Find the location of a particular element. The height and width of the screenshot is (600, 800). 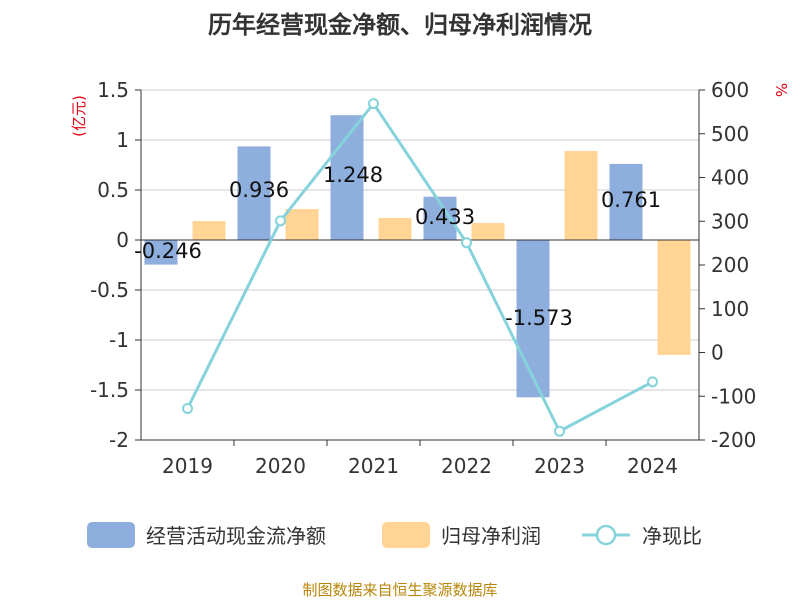

x-axis-tick-label: 2022 is located at coordinates (466, 466).